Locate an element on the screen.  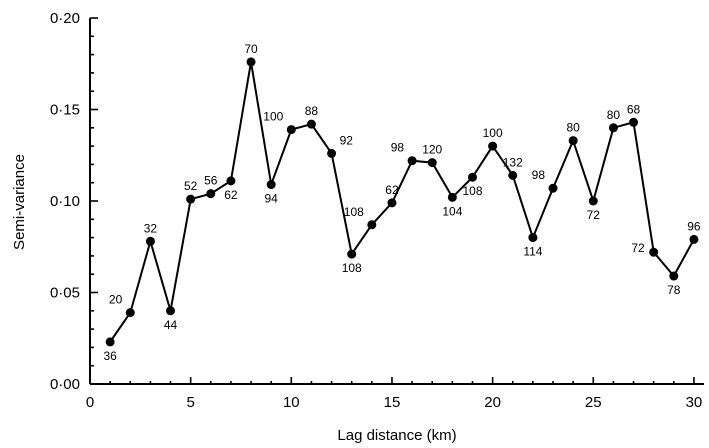
data-label: 44 is located at coordinates (171, 325).